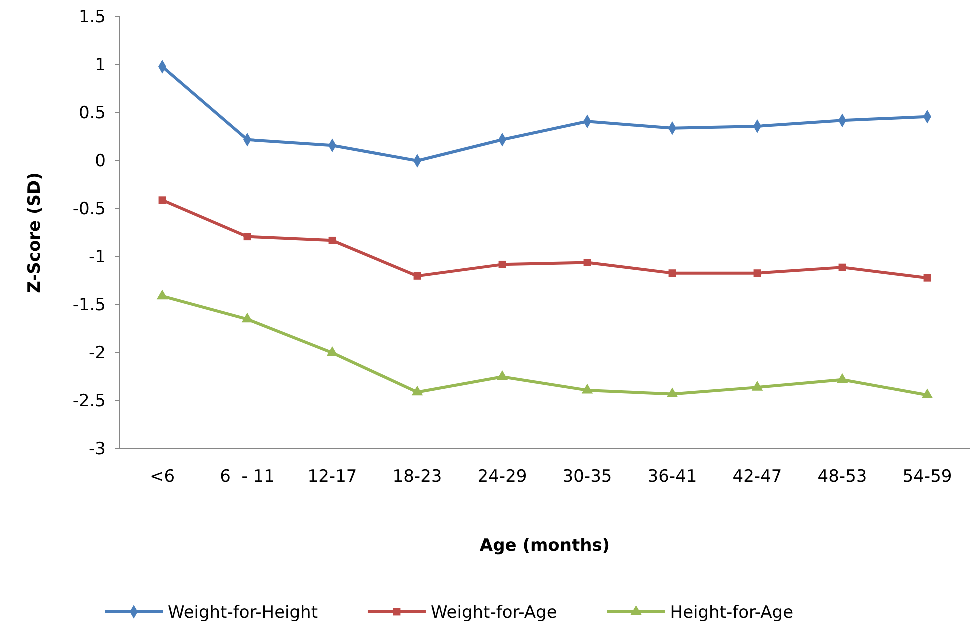  What do you see at coordinates (100, 65) in the screenshot?
I see `y-tick-label: 1` at bounding box center [100, 65].